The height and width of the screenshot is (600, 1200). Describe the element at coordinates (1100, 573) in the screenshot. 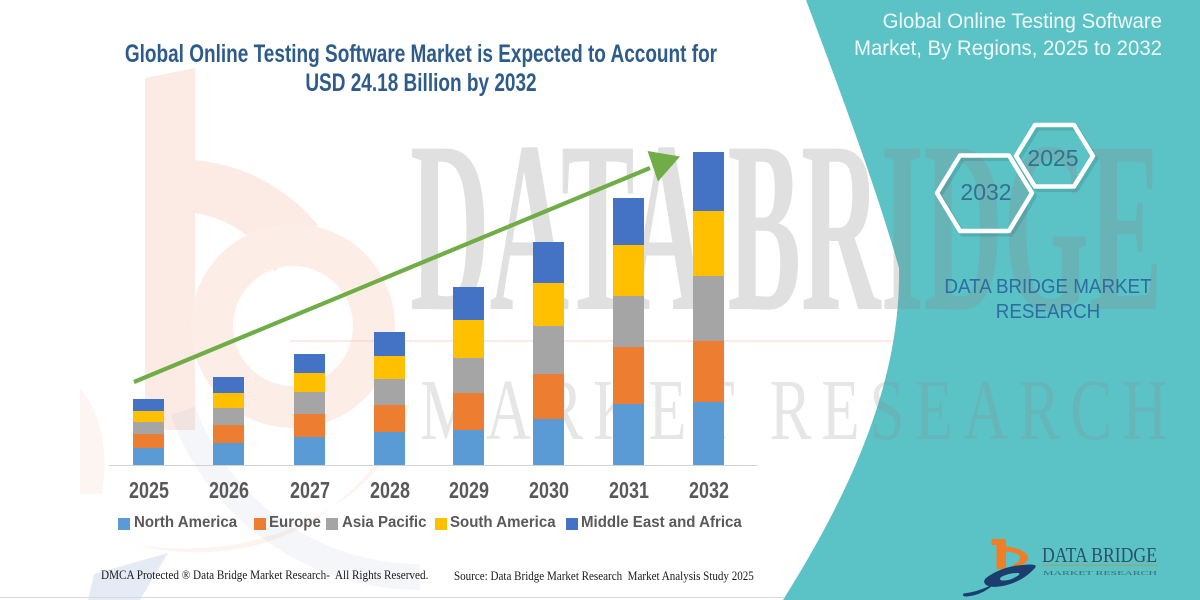

I see `svg-text: MARKET RESEARCH` at that location.